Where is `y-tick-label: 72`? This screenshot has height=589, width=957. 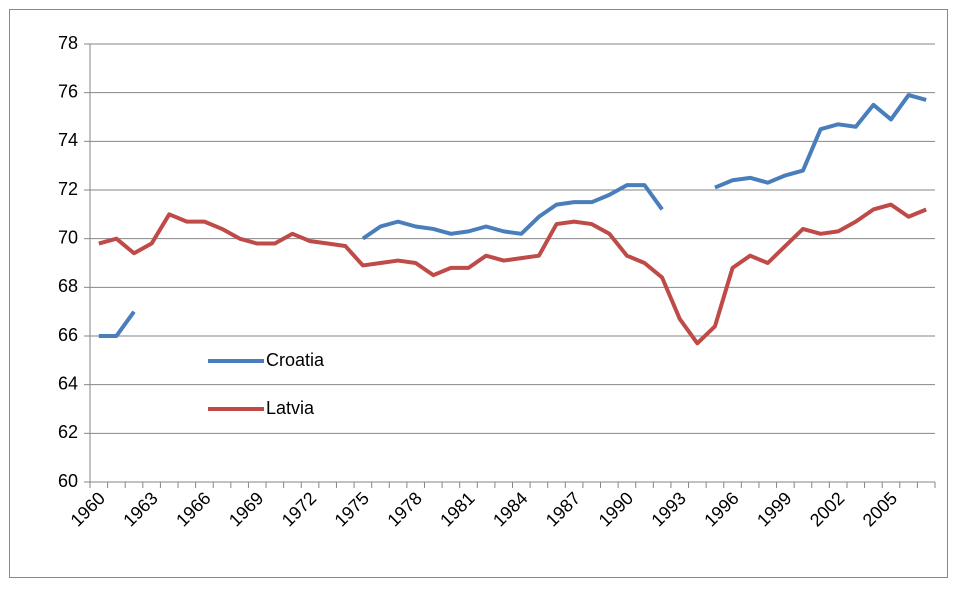 y-tick-label: 72 is located at coordinates (68, 189).